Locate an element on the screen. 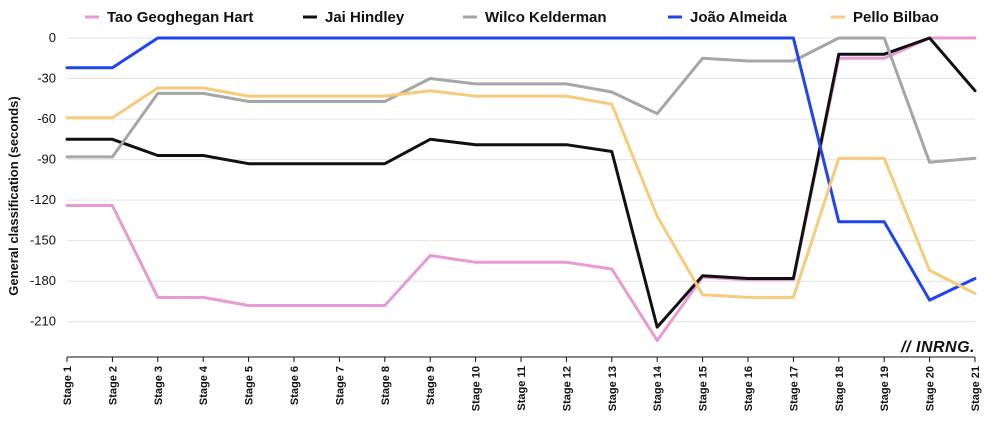 The image size is (1000, 430). watermark-logo: // INRNG. is located at coordinates (937, 347).